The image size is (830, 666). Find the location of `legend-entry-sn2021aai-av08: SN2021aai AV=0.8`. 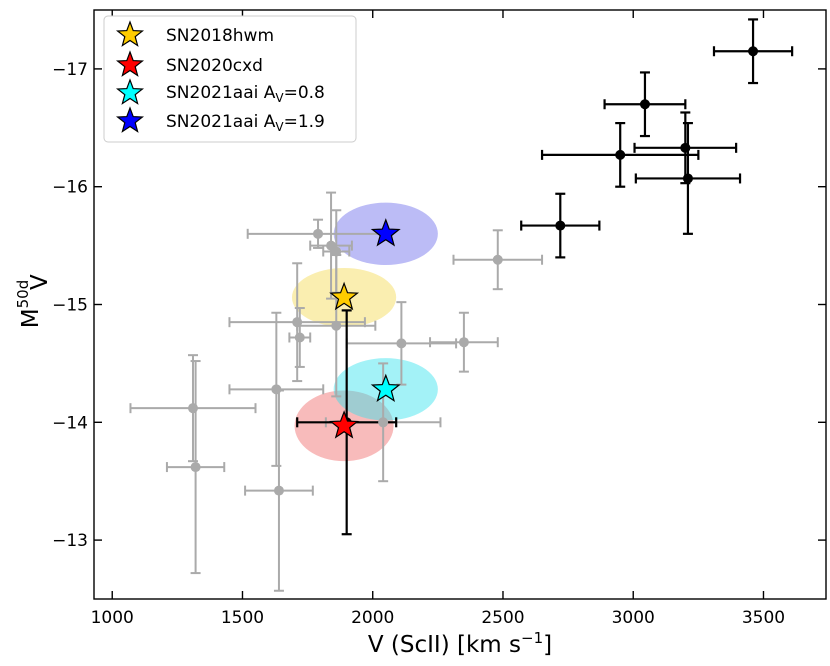

legend-entry-sn2021aai-av08: SN2021aai AV=0.8 is located at coordinates (220, 91).